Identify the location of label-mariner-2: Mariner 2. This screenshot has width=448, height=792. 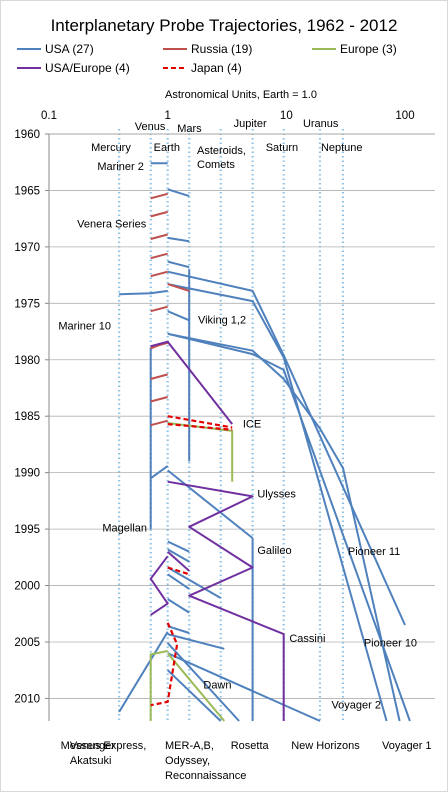
(120, 167).